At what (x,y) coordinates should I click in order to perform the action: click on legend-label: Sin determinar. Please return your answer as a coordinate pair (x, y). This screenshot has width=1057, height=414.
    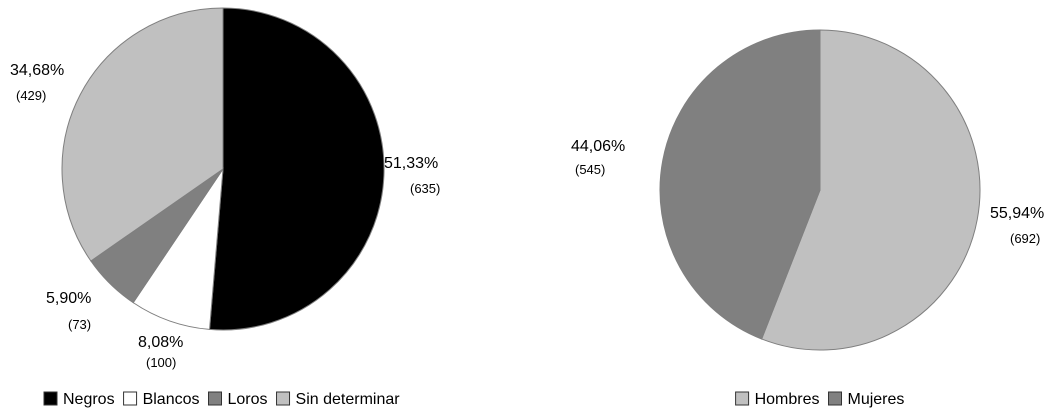
    Looking at the image, I should click on (348, 399).